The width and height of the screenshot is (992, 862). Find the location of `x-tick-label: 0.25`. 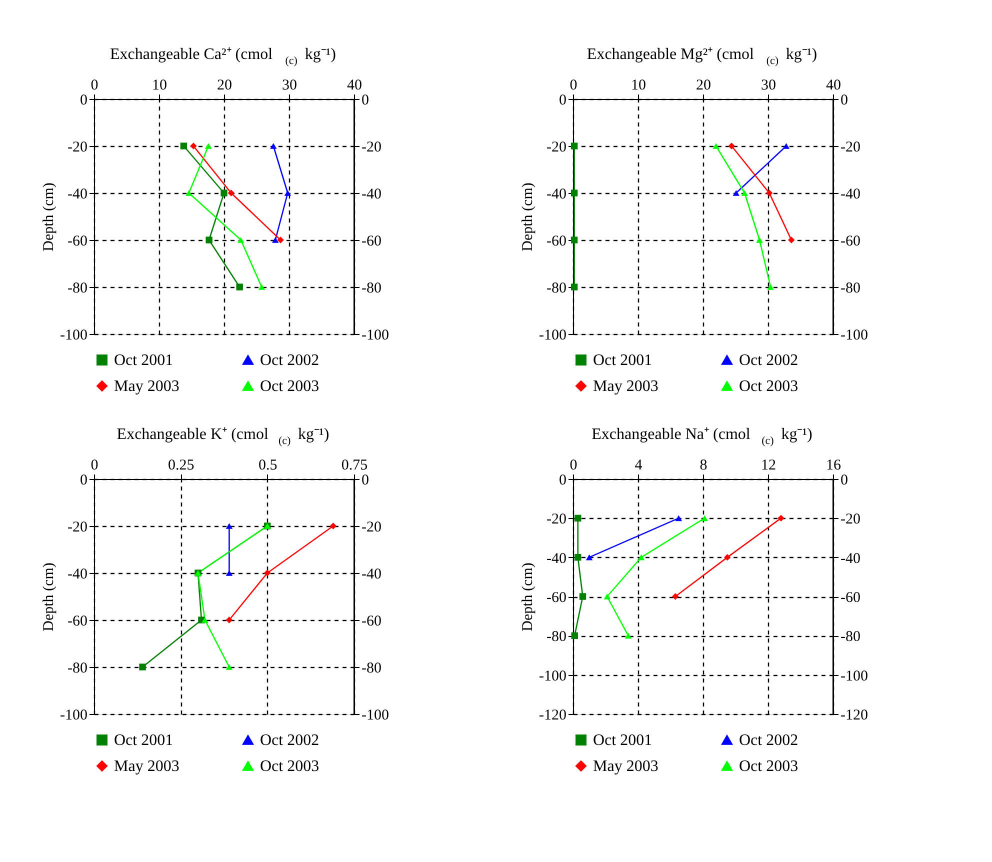

x-tick-label: 0.25 is located at coordinates (181, 466).